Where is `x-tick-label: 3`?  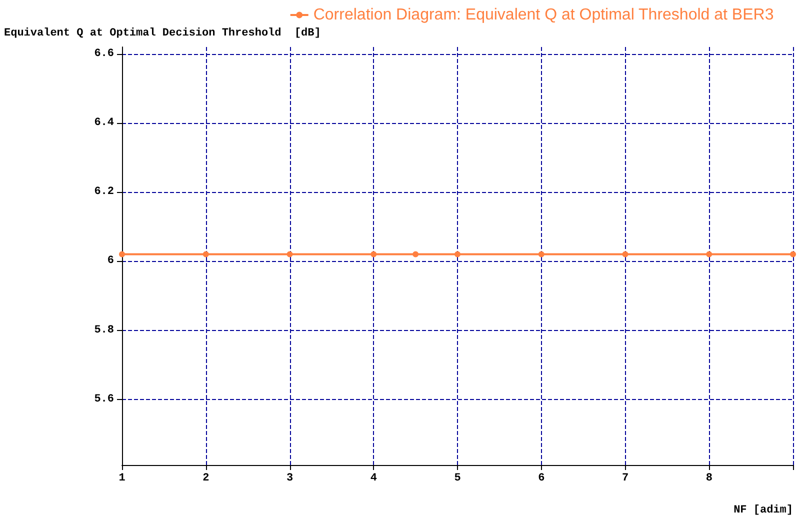
x-tick-label: 3 is located at coordinates (290, 478).